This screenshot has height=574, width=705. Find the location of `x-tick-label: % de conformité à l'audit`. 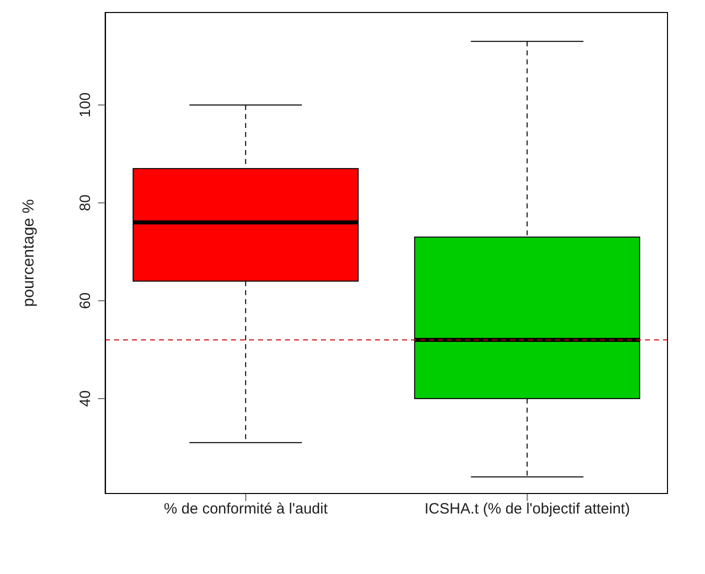

x-tick-label: % de conformité à l'audit is located at coordinates (246, 509).